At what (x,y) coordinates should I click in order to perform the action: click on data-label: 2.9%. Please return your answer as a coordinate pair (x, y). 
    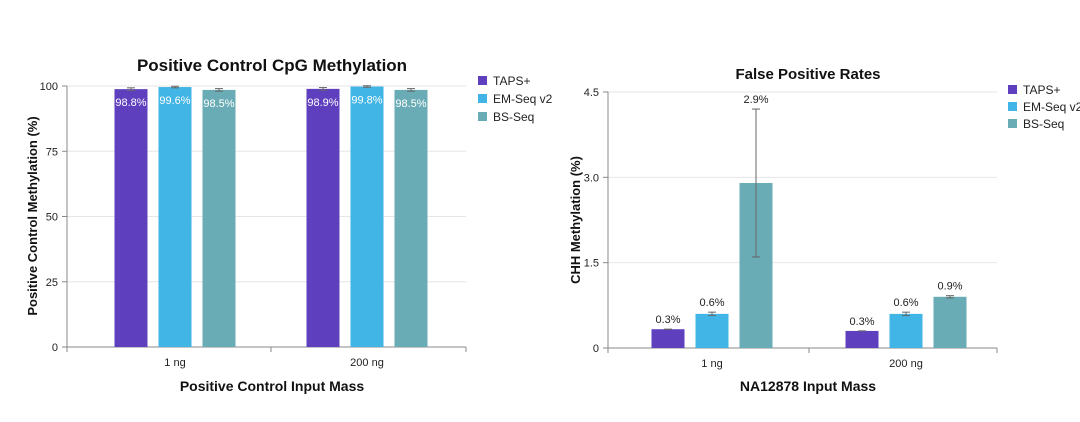
    Looking at the image, I should click on (755, 100).